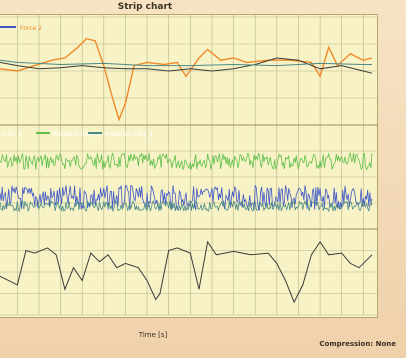 Image resolution: width=406 pixels, height=358 pixels. What do you see at coordinates (357, 344) in the screenshot?
I see `compression-status: Compression: None` at bounding box center [357, 344].